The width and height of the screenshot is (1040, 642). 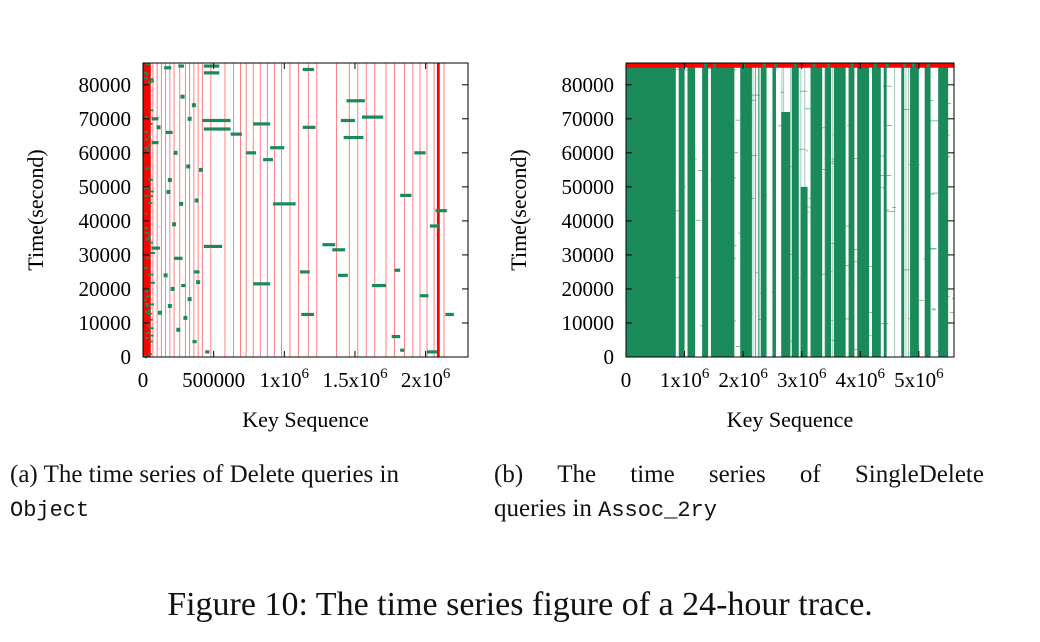 I want to click on y-tick-label: 50000, so click(x=588, y=187).